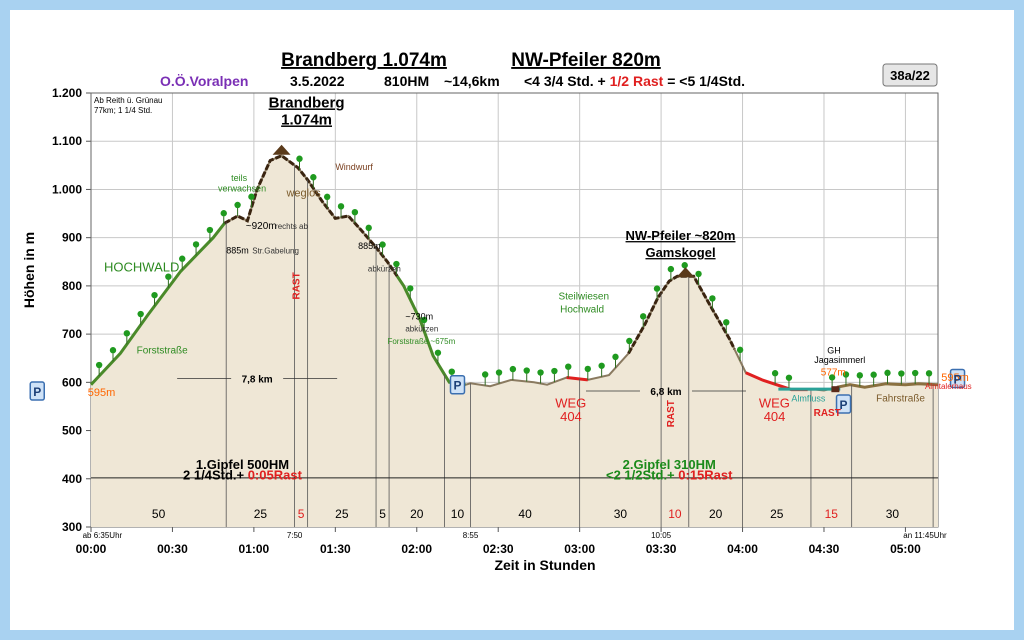 This screenshot has width=1024, height=640. Describe the element at coordinates (893, 514) in the screenshot. I see `segment-minutes: 30` at that location.